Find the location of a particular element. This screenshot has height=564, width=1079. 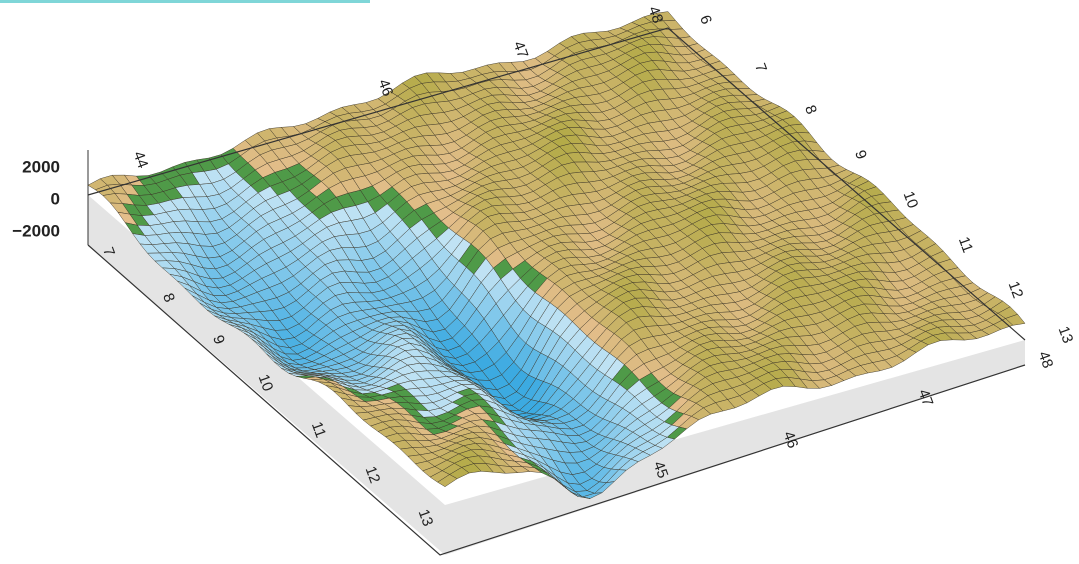

edge-label: 6 is located at coordinates (705, 20).